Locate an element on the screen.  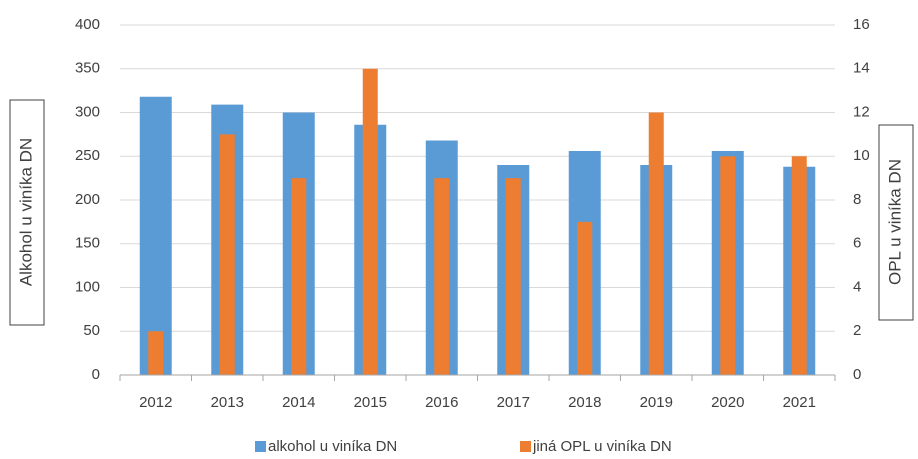
y2-tick-label: 6 is located at coordinates (857, 243).